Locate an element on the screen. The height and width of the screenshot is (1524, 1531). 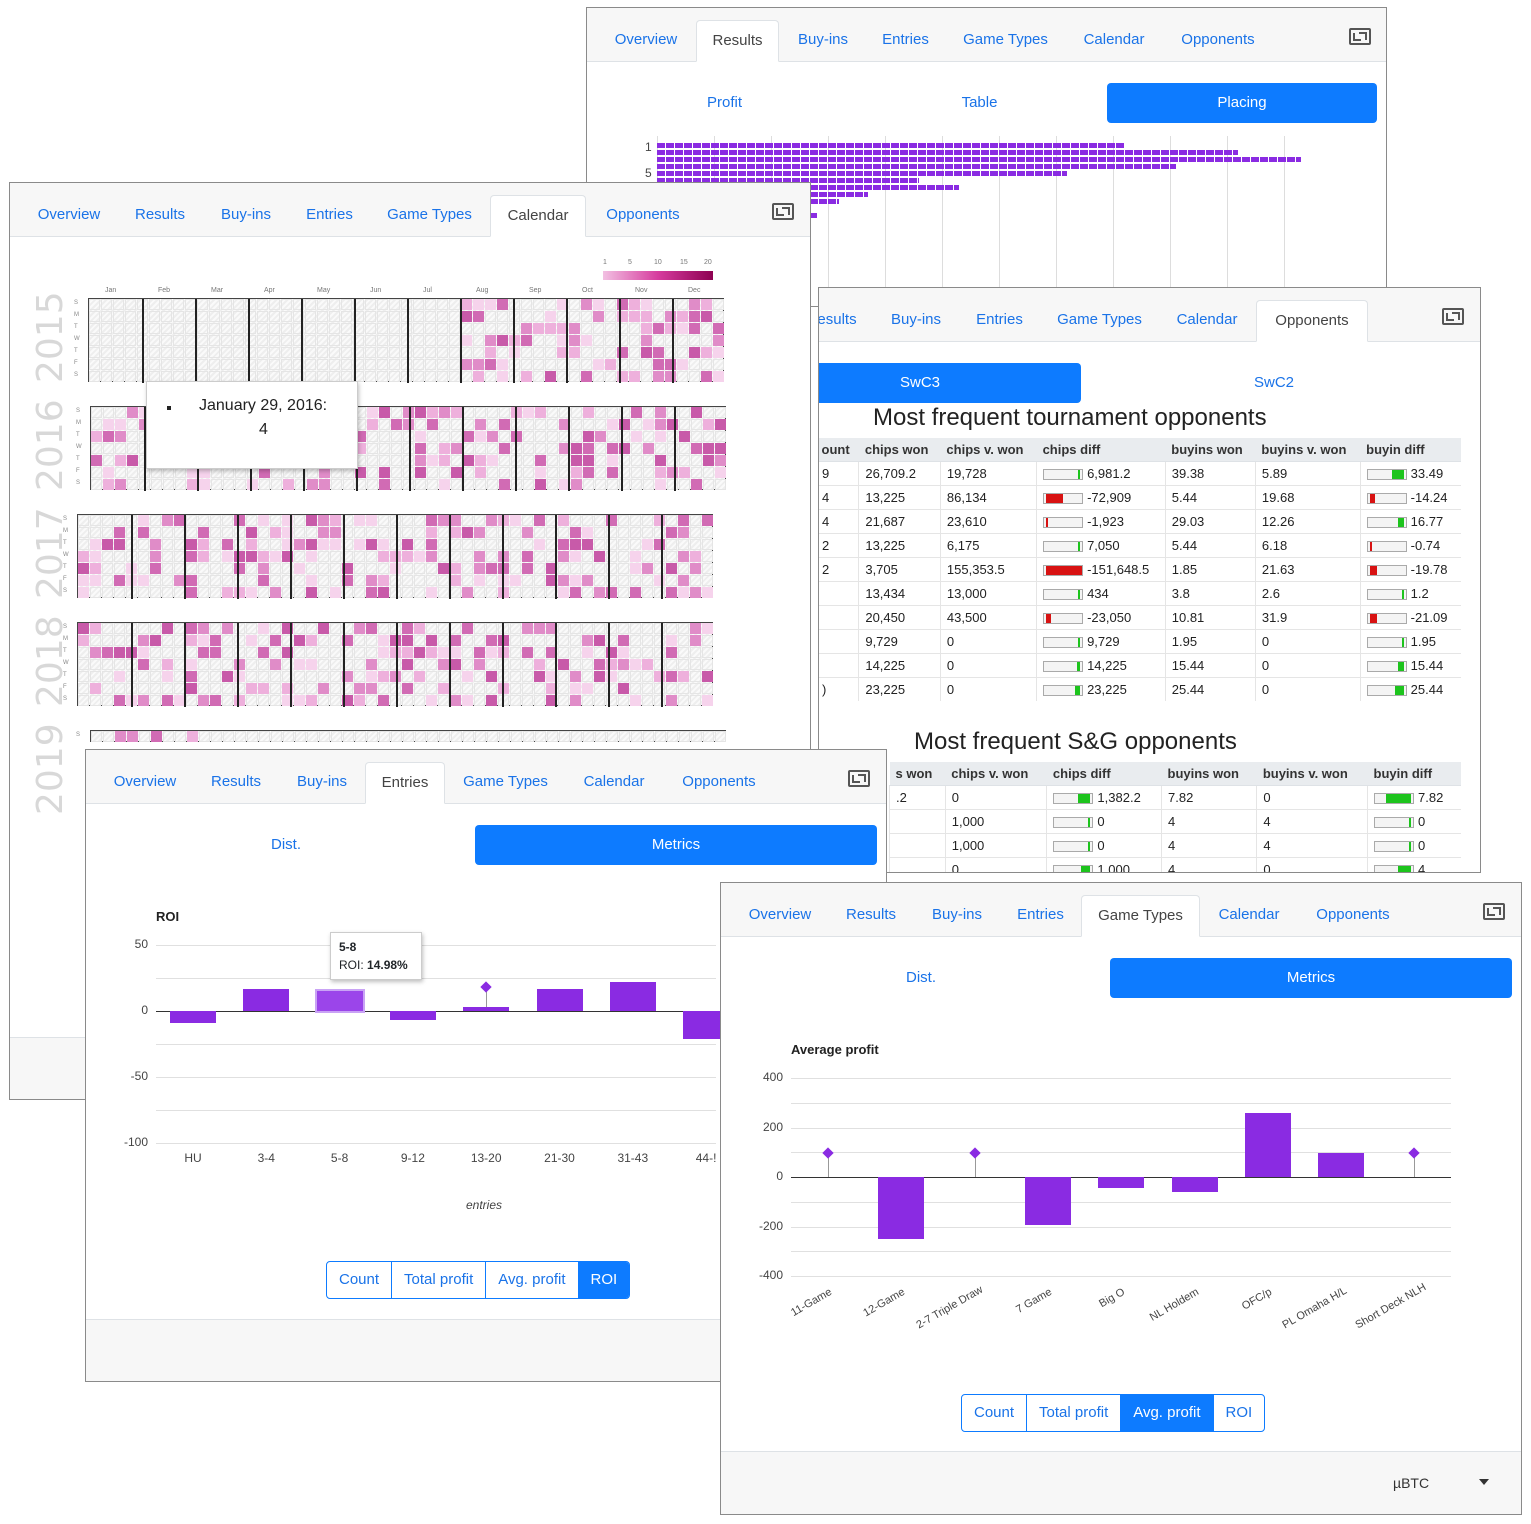
subtab-profit: Profit is located at coordinates (724, 102).